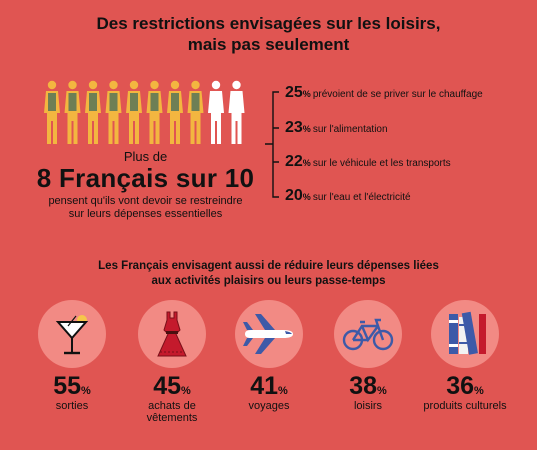 Image resolution: width=537 pixels, height=450 pixels. What do you see at coordinates (460, 386) in the screenshot?
I see `category-value: 36` at bounding box center [460, 386].